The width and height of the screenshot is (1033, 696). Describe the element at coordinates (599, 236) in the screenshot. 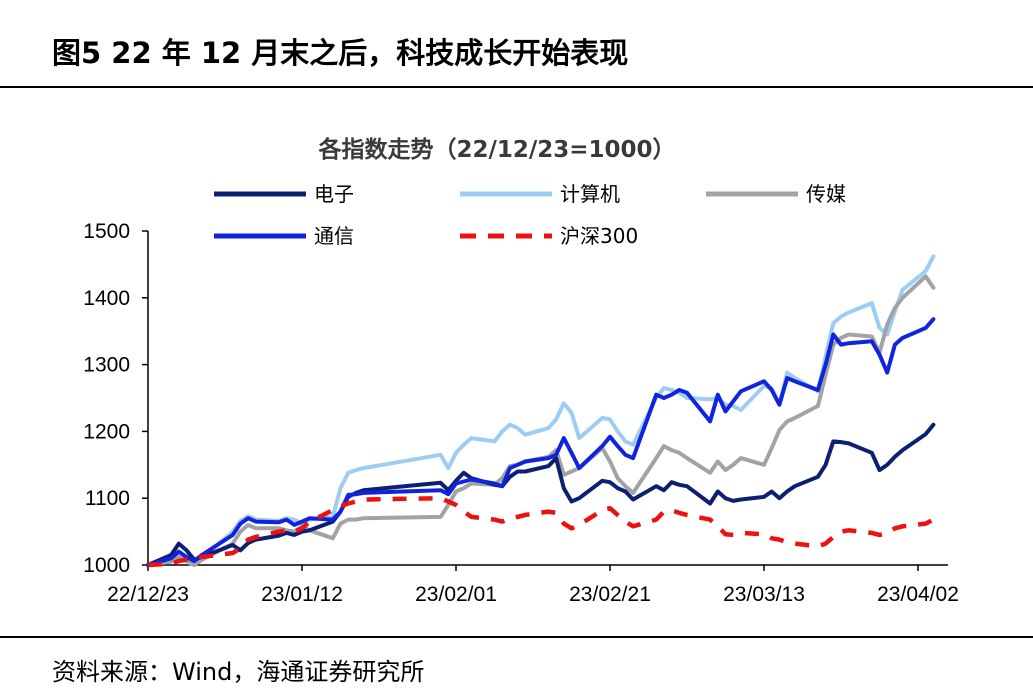

I see `legend-label-4: 沪深300` at that location.